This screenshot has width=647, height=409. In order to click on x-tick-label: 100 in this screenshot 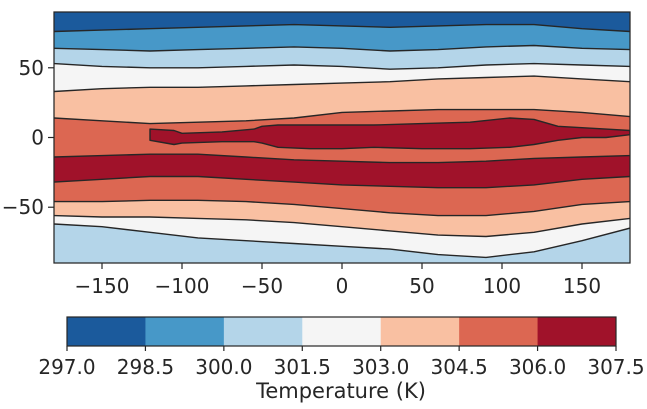, I will do `click(502, 286)`.